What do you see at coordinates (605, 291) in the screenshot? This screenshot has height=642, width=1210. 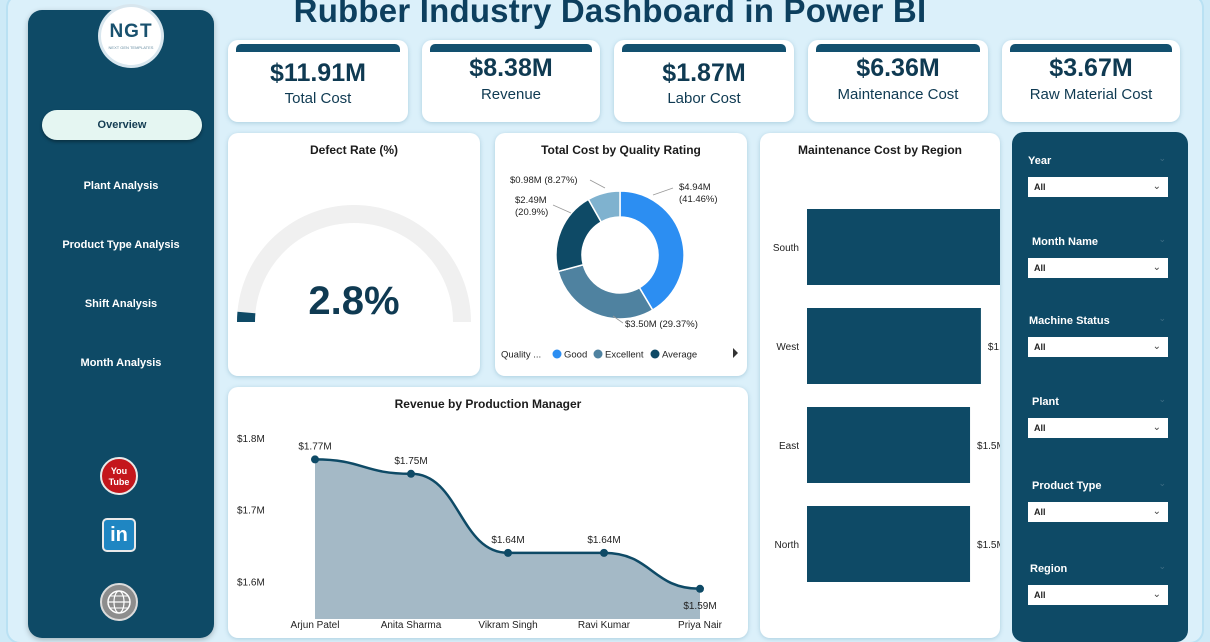 I see `donut-slice-excellent` at bounding box center [605, 291].